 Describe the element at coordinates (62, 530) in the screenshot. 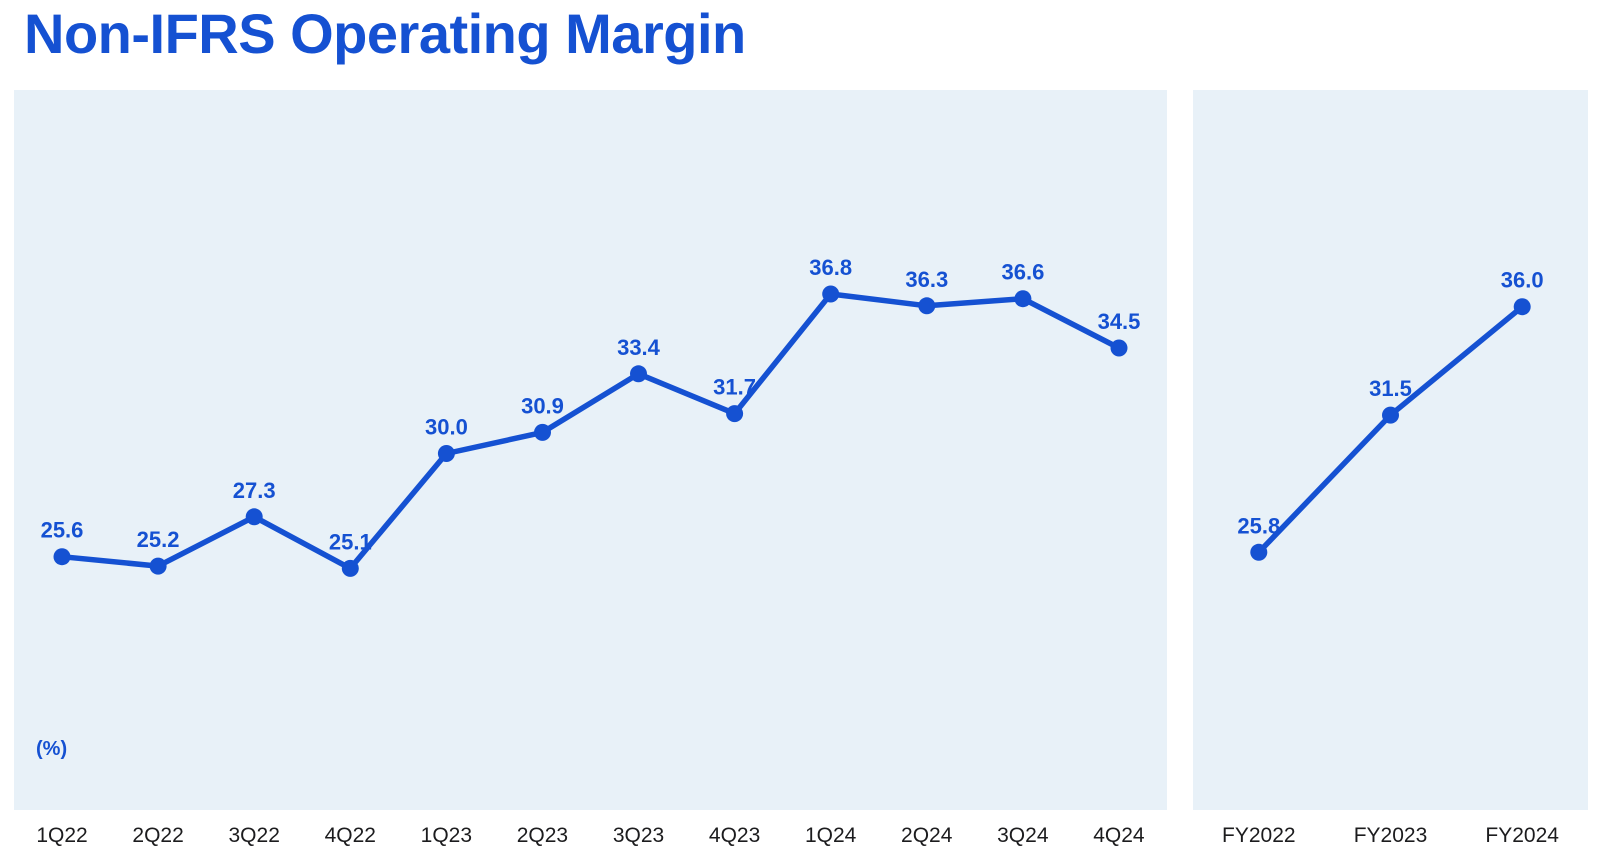

I see `data-label-1Q22: 25.6` at that location.